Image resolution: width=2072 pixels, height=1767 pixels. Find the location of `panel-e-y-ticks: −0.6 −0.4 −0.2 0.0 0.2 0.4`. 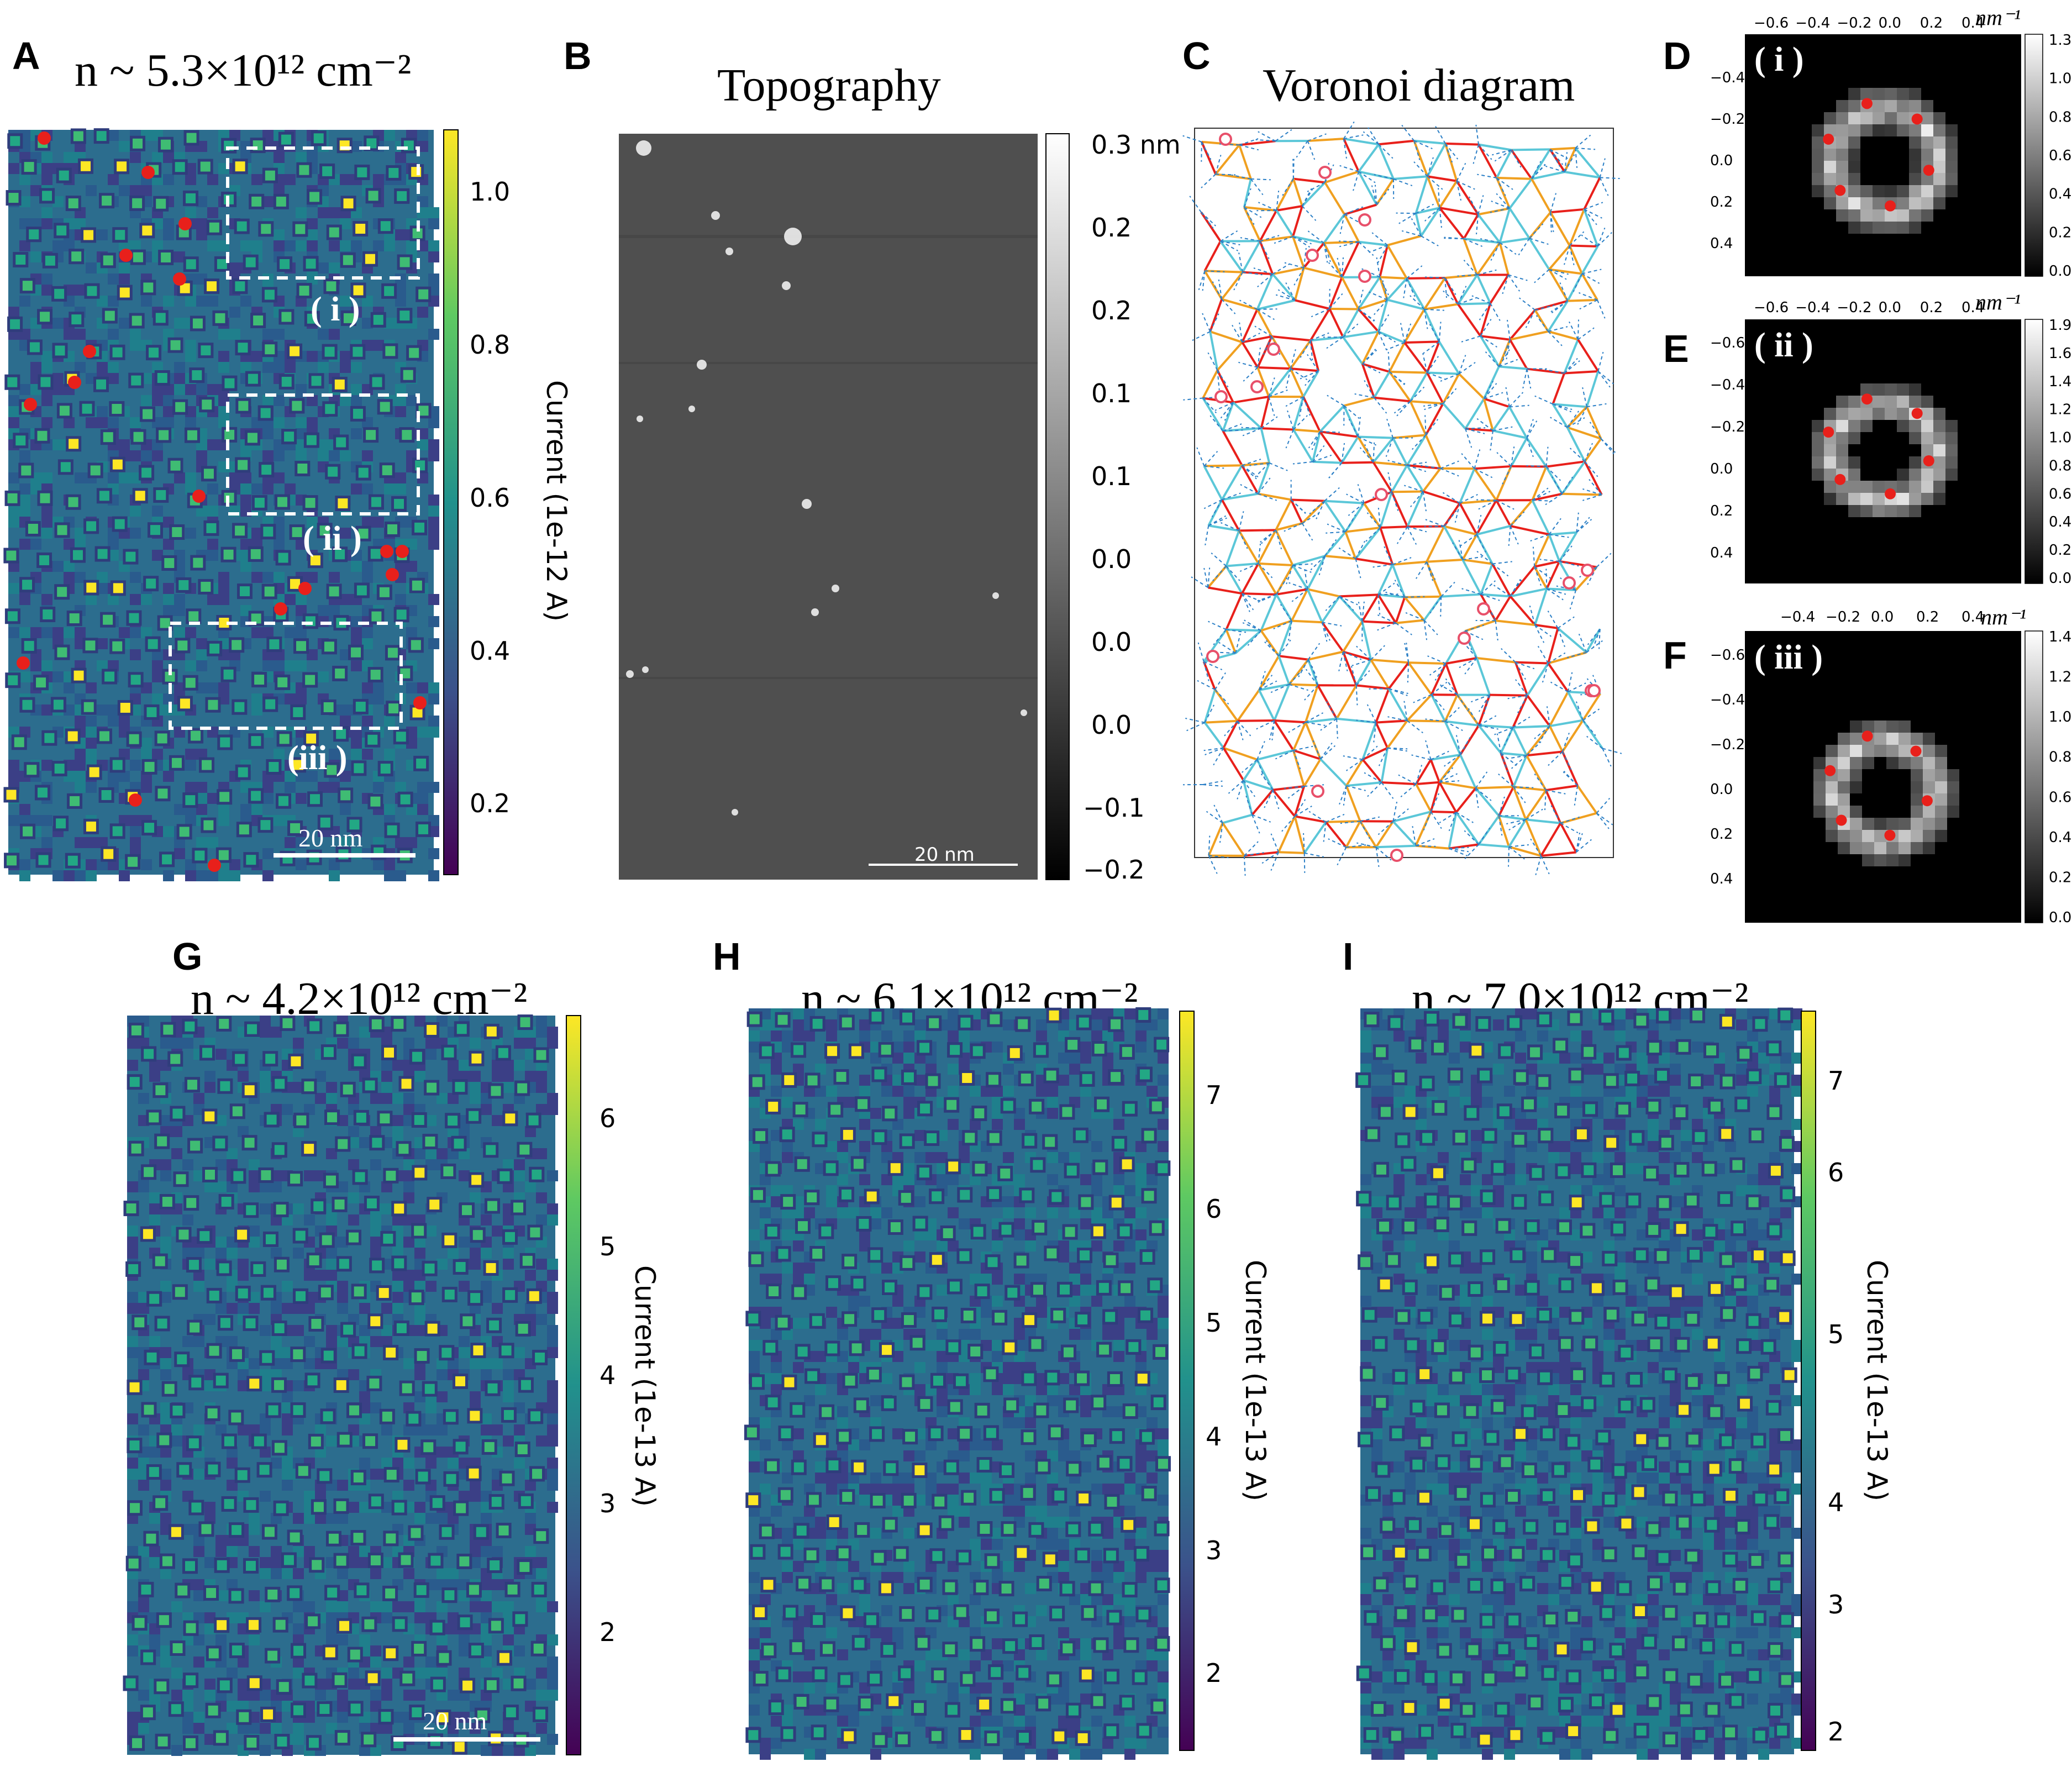

panel-e-y-ticks: −0.6 −0.4 −0.2 0.0 0.2 0.4 is located at coordinates (1727, 448).